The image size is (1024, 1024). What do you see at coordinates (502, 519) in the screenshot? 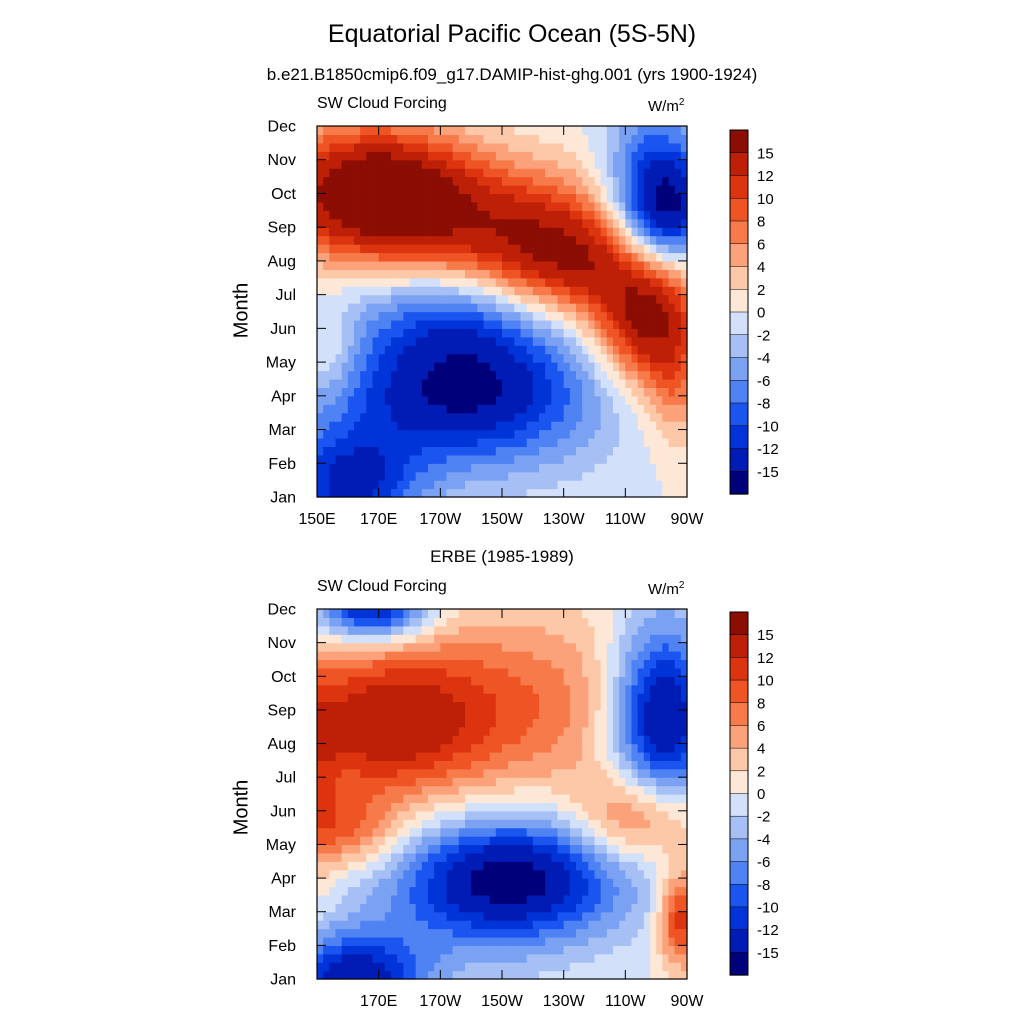
I see `panel1-x-tick-label: 150W` at bounding box center [502, 519].